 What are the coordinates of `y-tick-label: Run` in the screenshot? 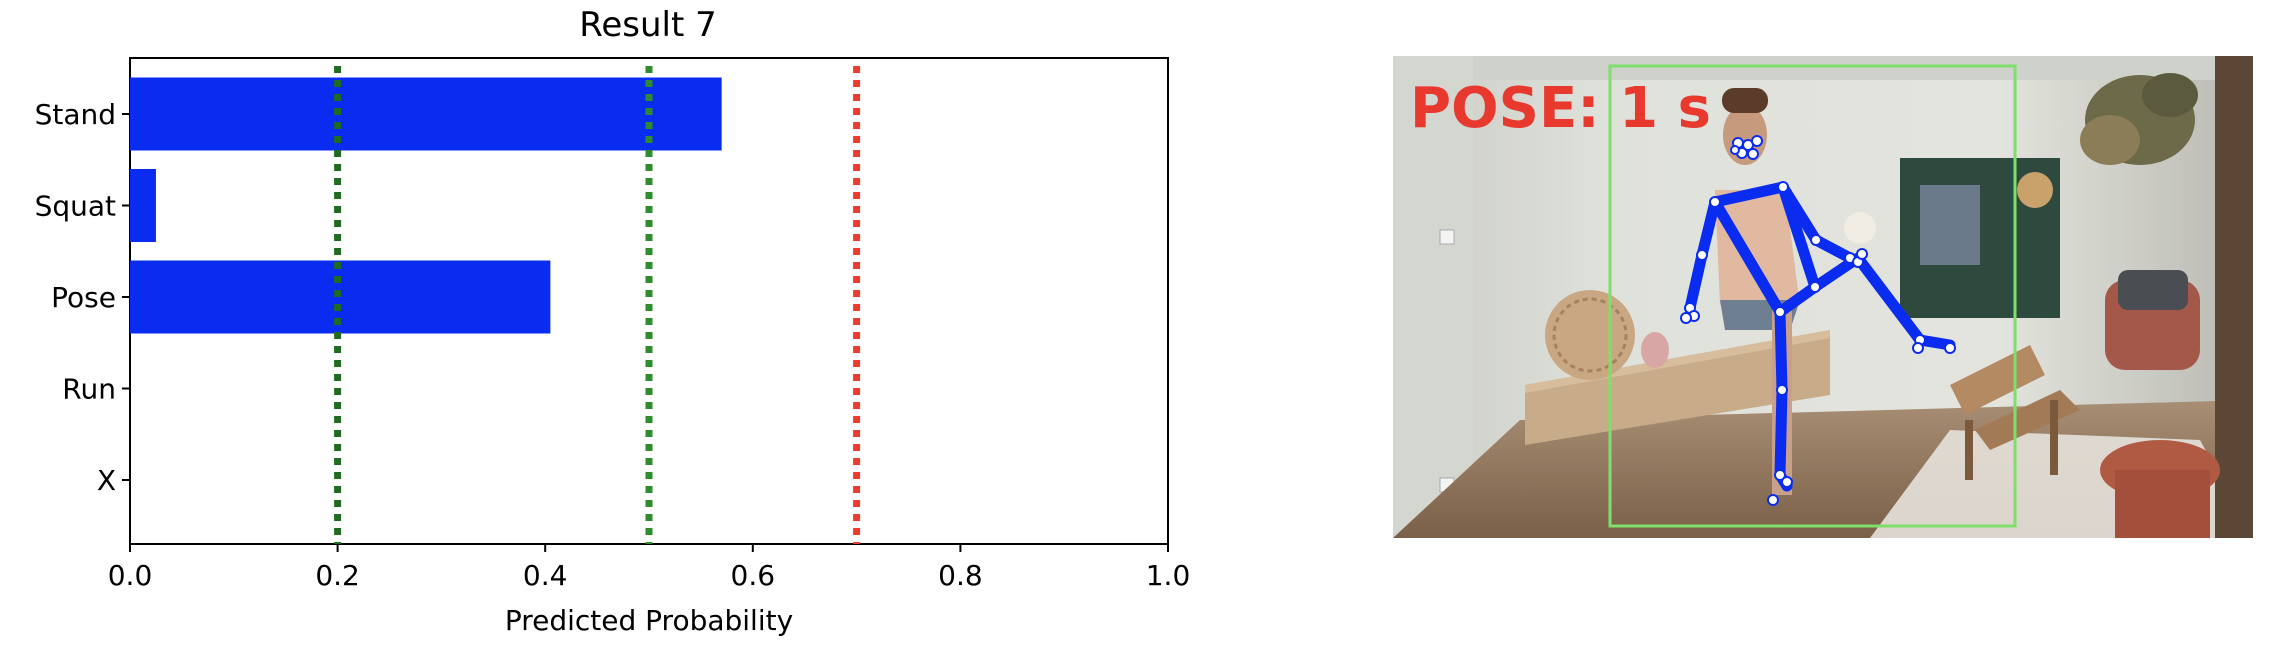 It's located at (89, 389).